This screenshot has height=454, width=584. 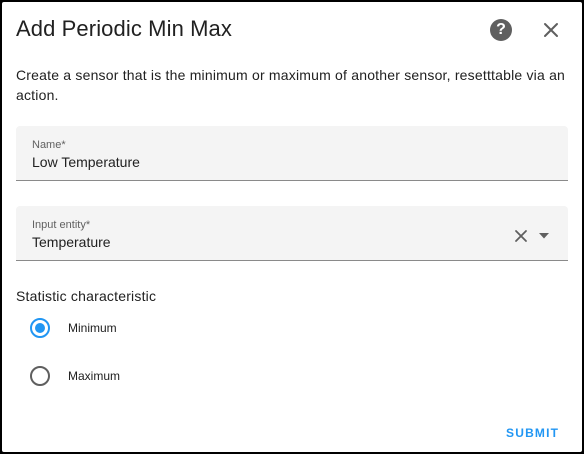 I want to click on radio-minimum-button, so click(x=40, y=328).